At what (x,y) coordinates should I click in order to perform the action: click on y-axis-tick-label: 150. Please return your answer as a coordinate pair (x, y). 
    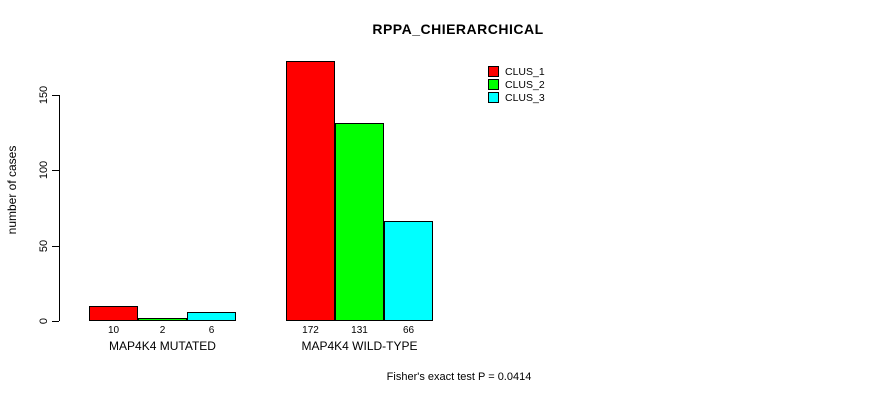
    Looking at the image, I should click on (44, 94).